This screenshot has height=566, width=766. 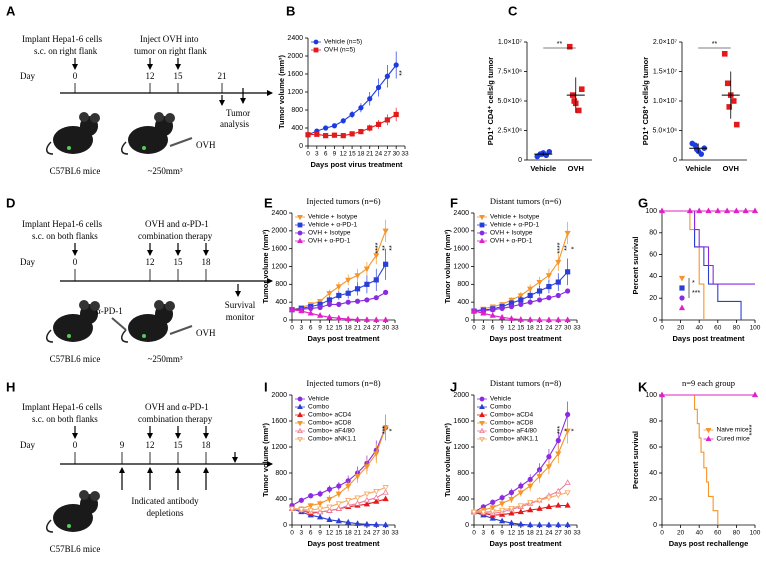 What do you see at coordinates (718, 328) in the screenshot?
I see `x-tick-label: 60` at bounding box center [718, 328].